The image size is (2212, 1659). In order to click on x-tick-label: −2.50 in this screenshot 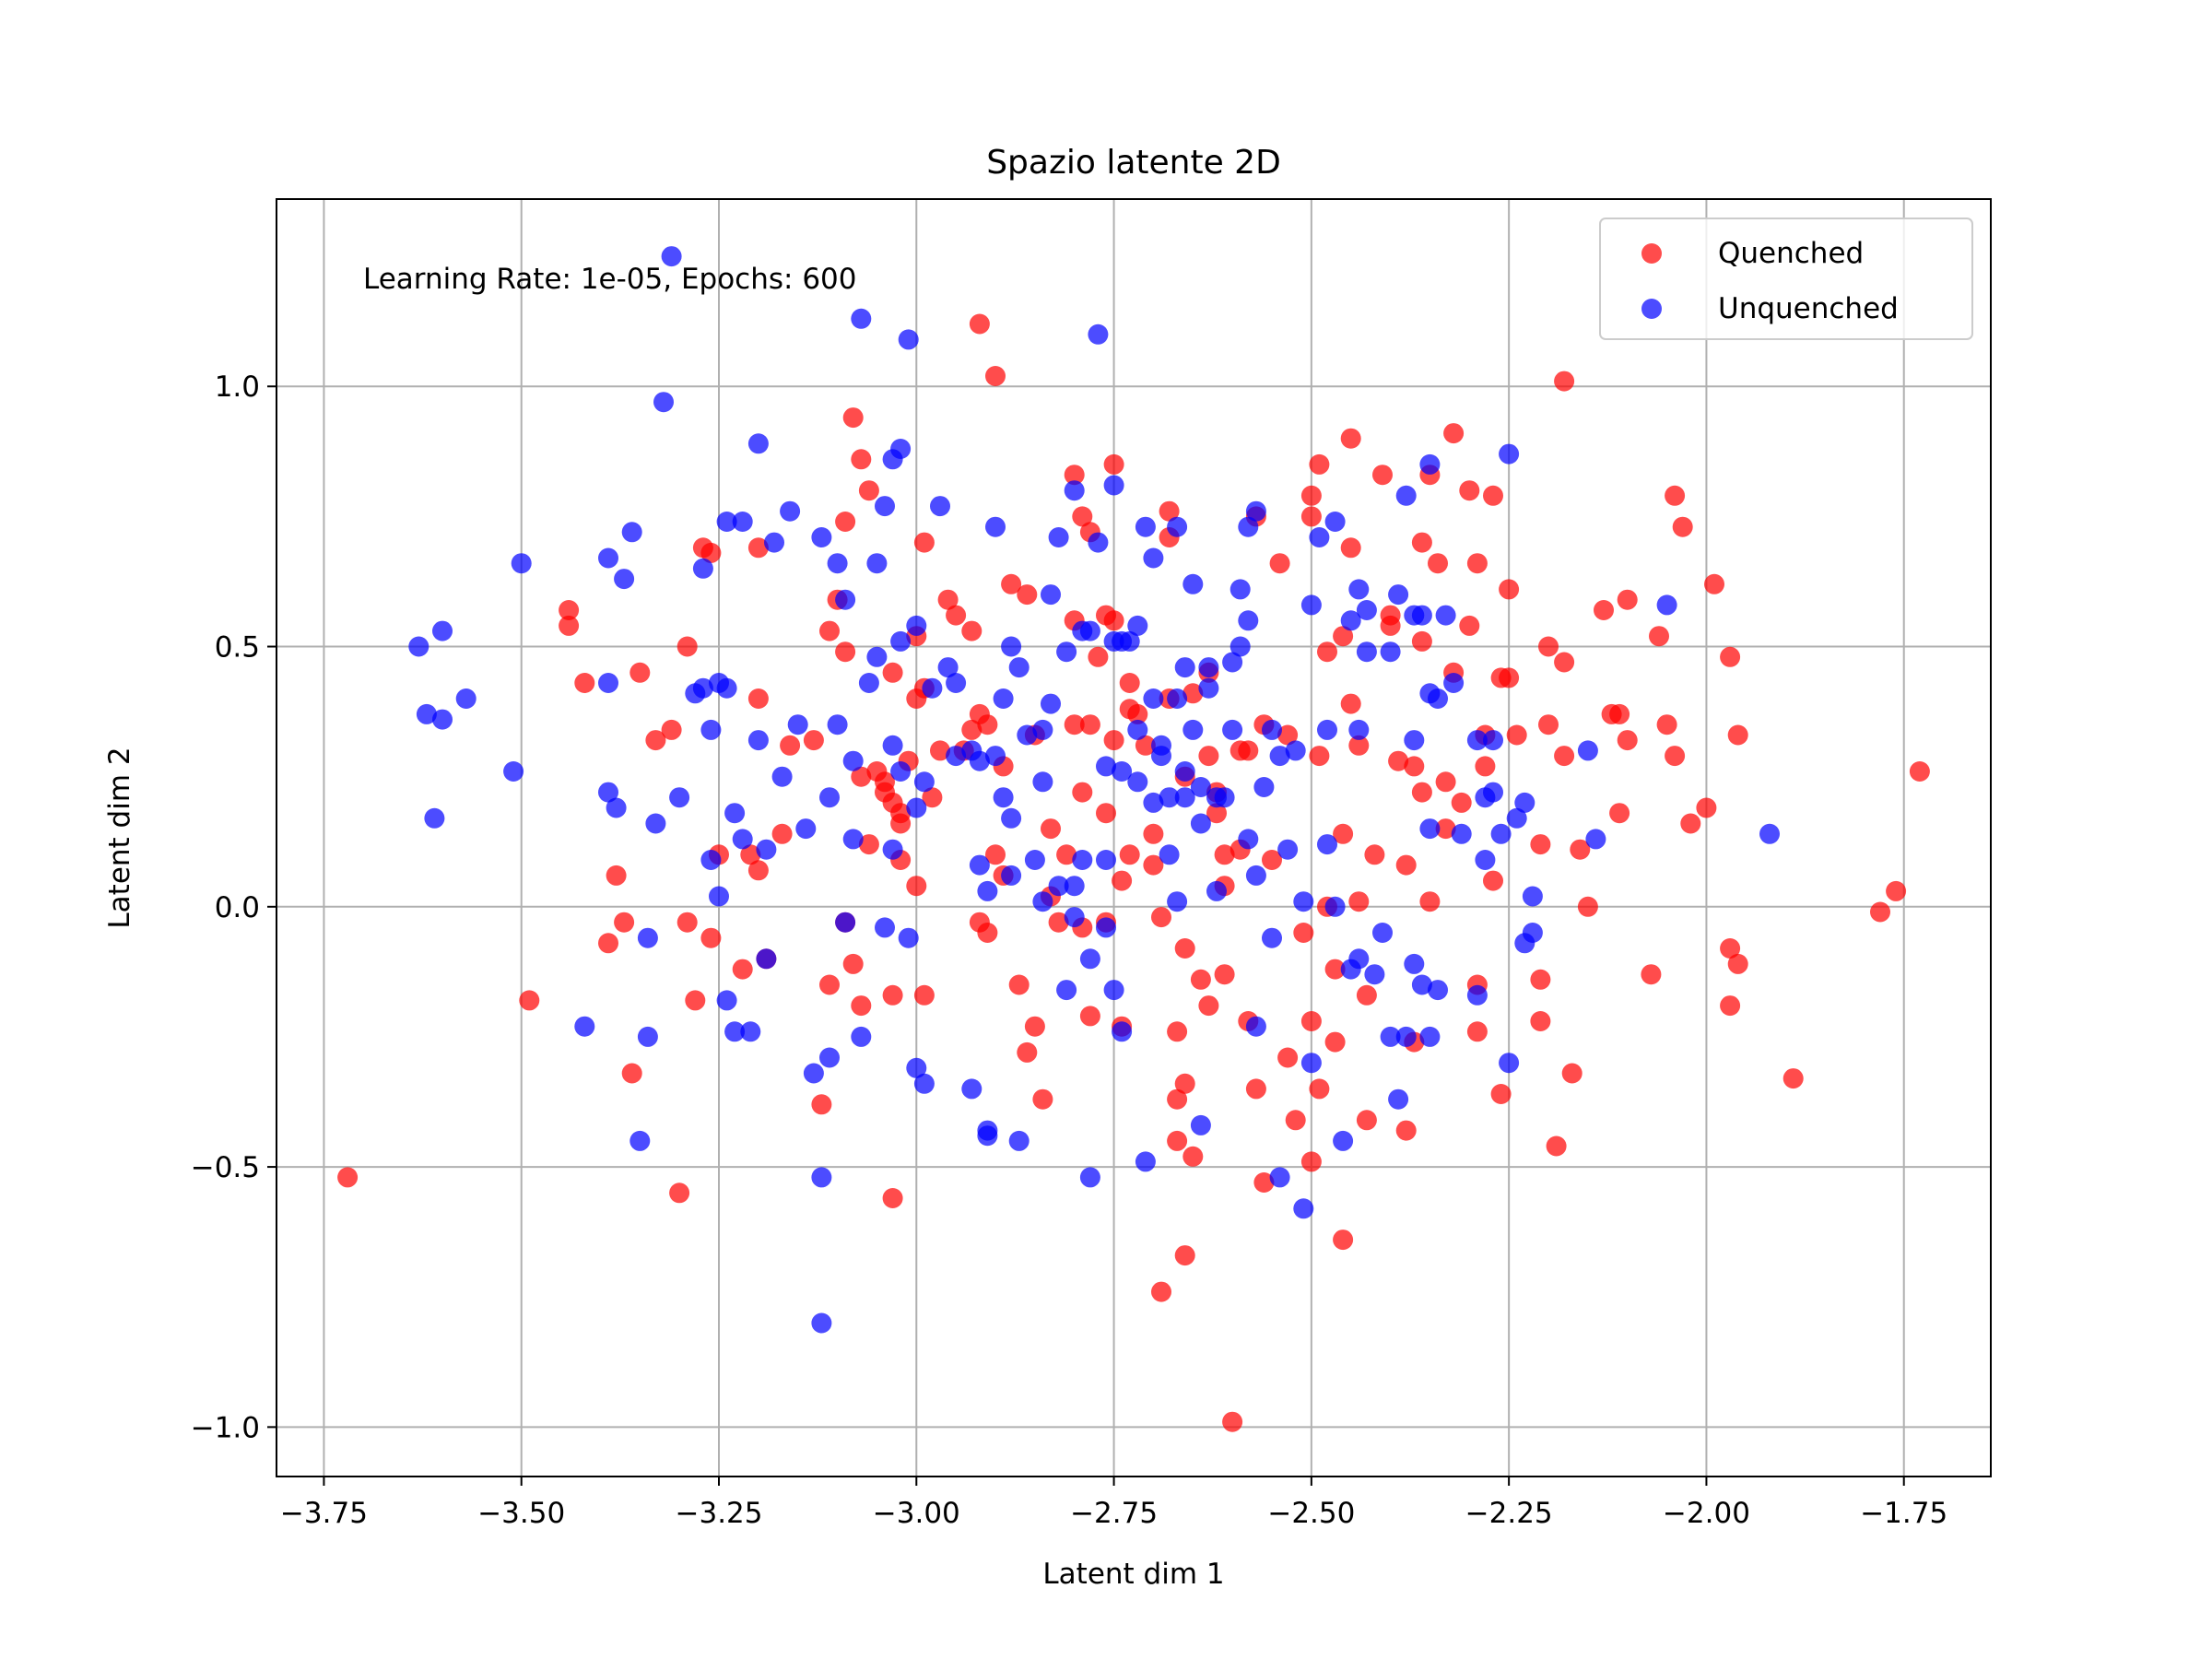, I will do `click(1311, 1513)`.